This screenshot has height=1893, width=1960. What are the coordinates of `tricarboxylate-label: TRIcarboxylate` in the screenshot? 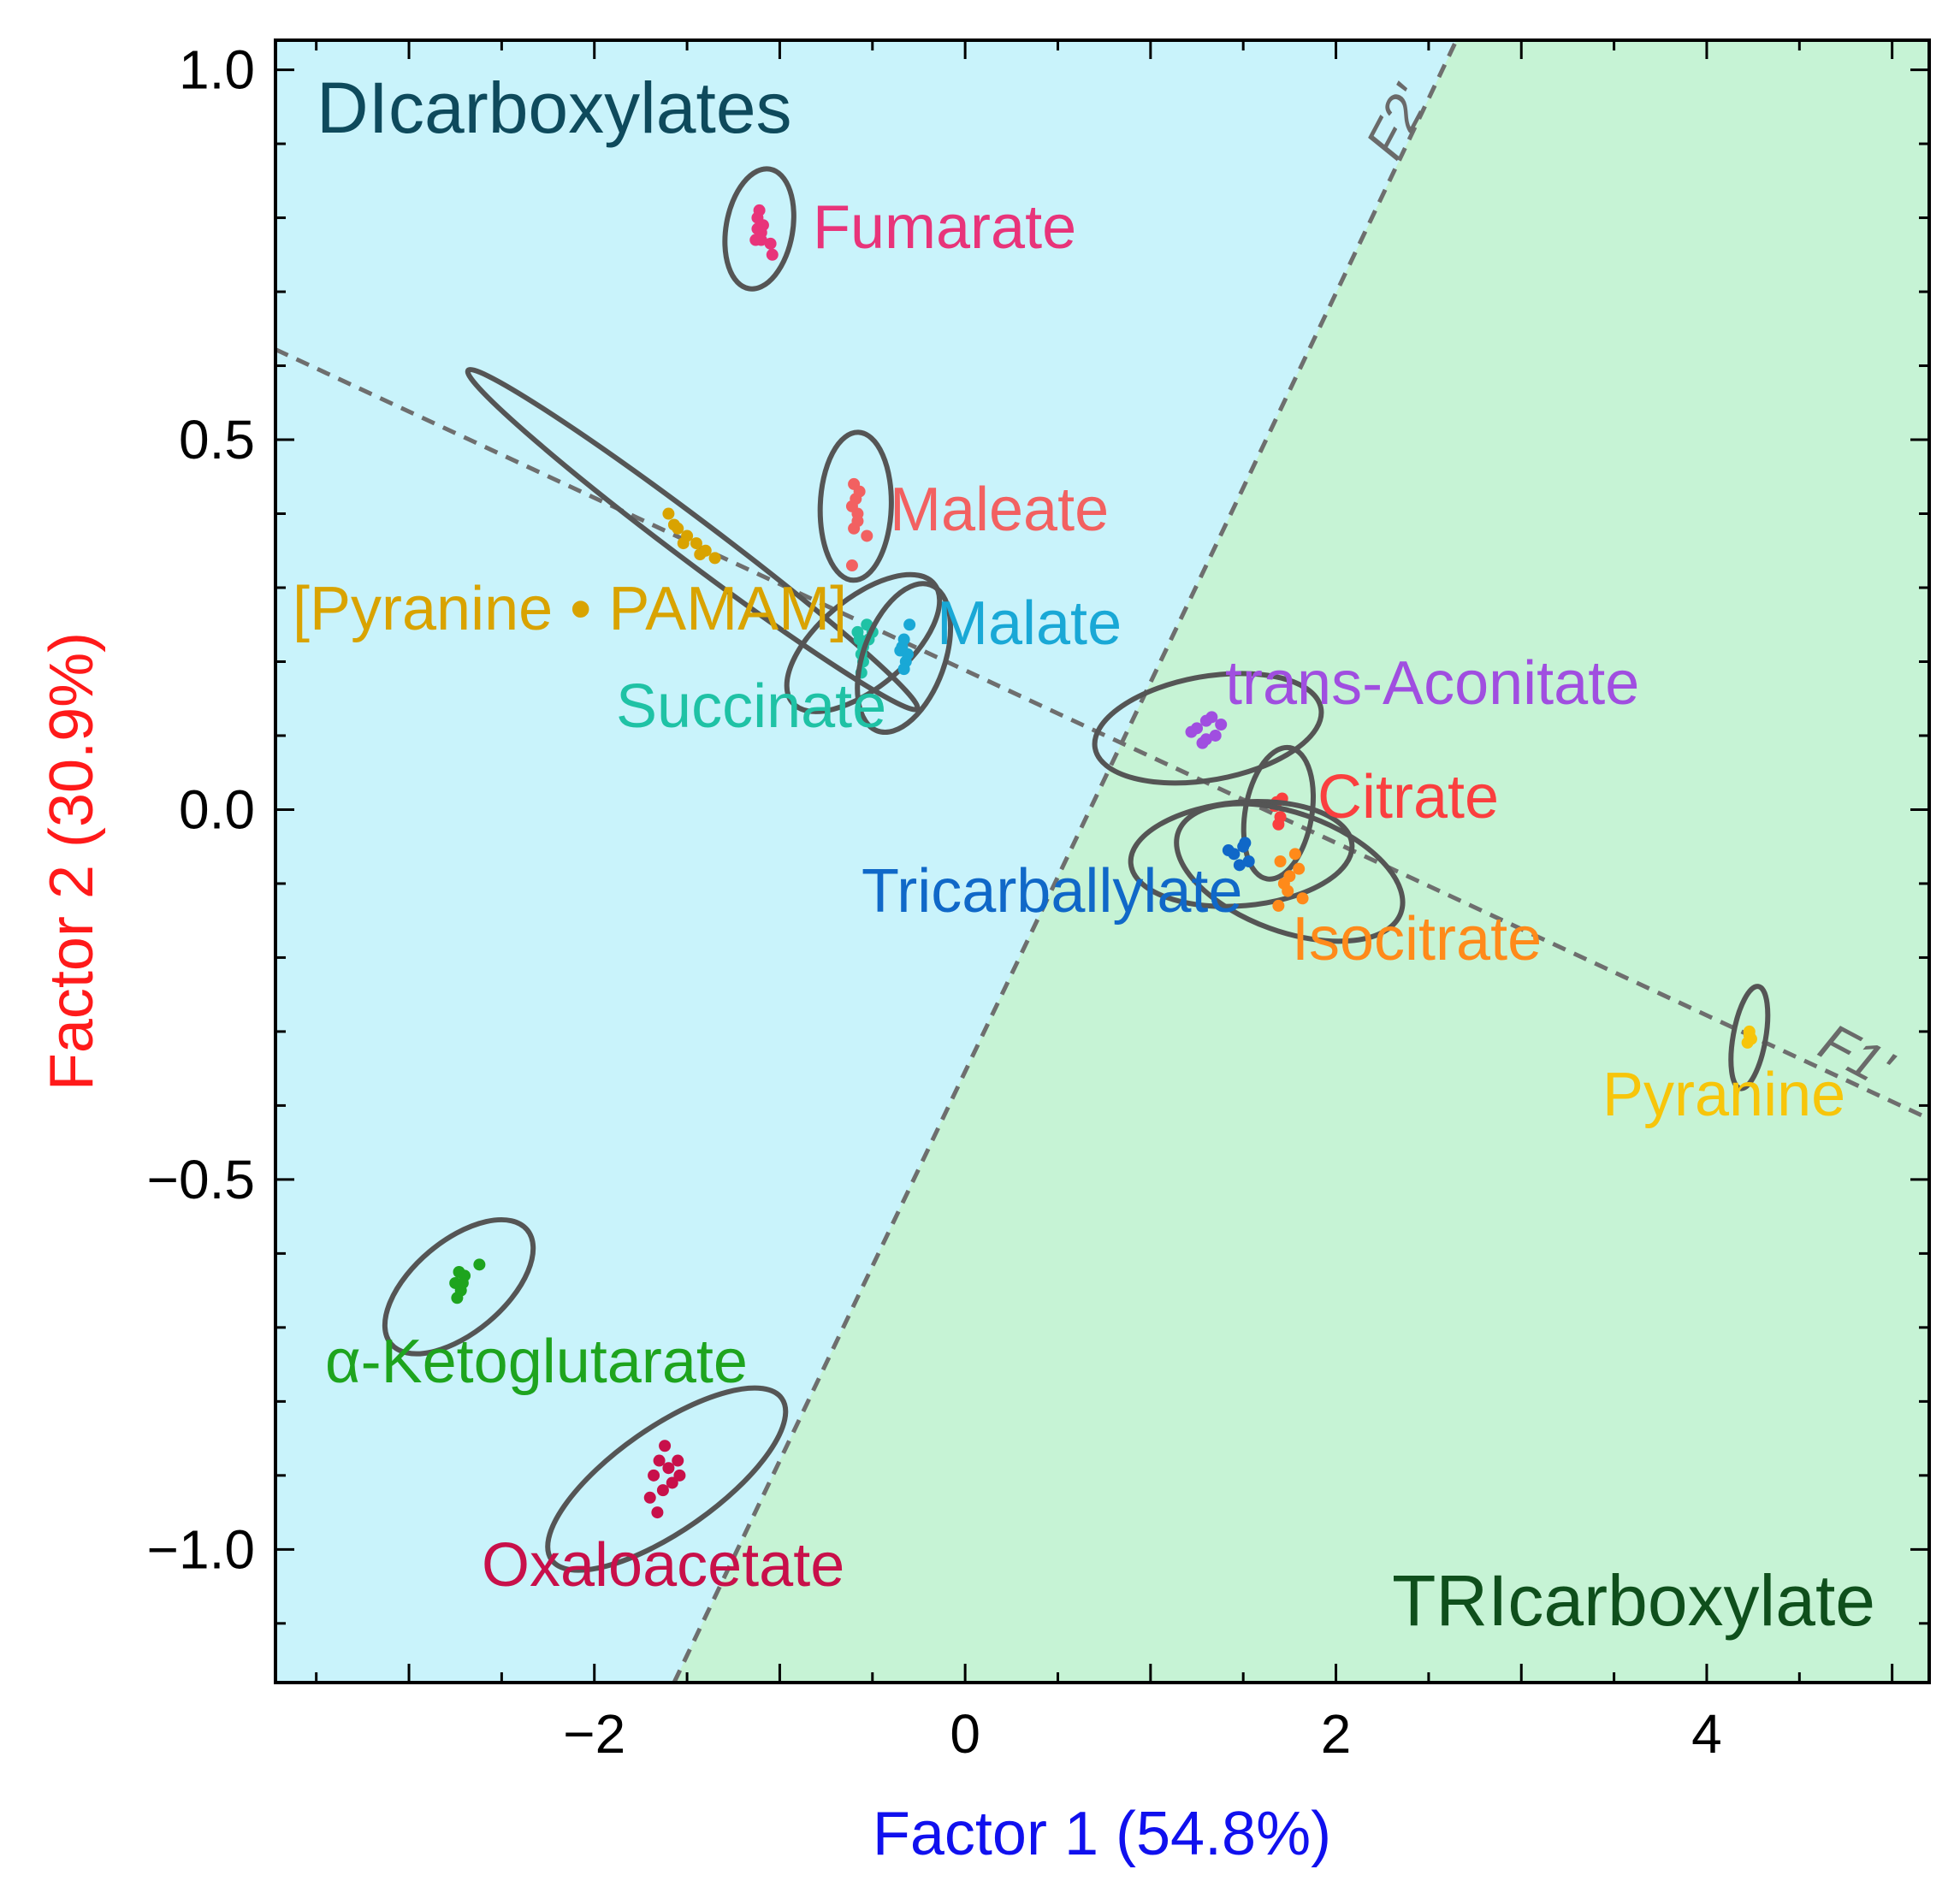 It's located at (1633, 1600).